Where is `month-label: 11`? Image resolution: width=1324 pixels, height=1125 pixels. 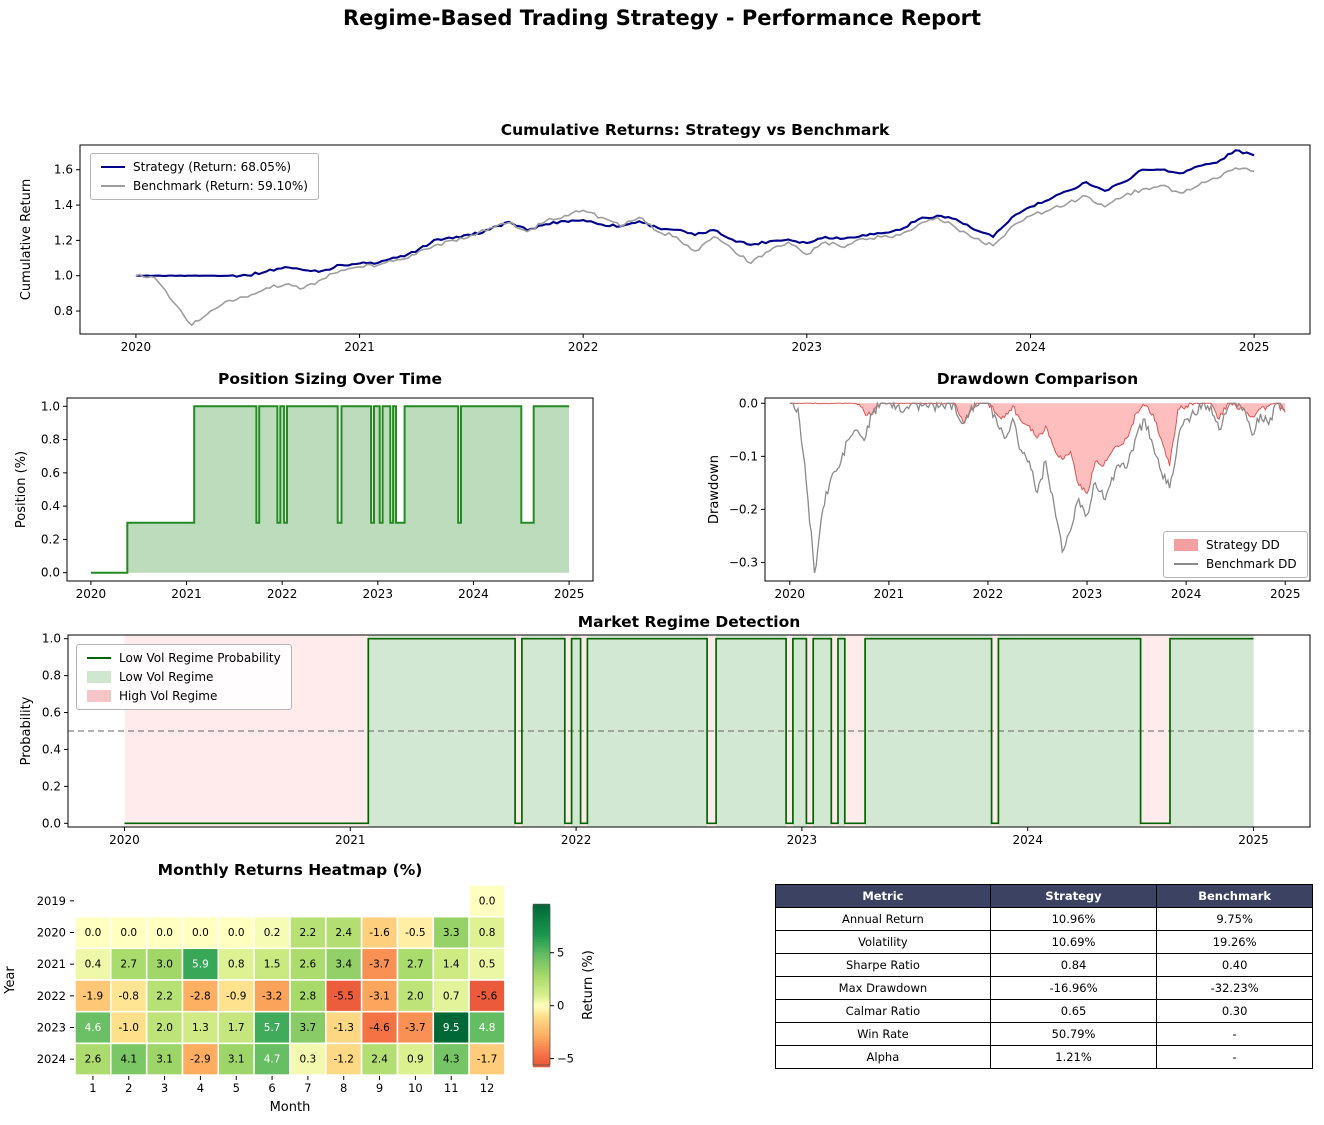
month-label: 11 is located at coordinates (451, 1088).